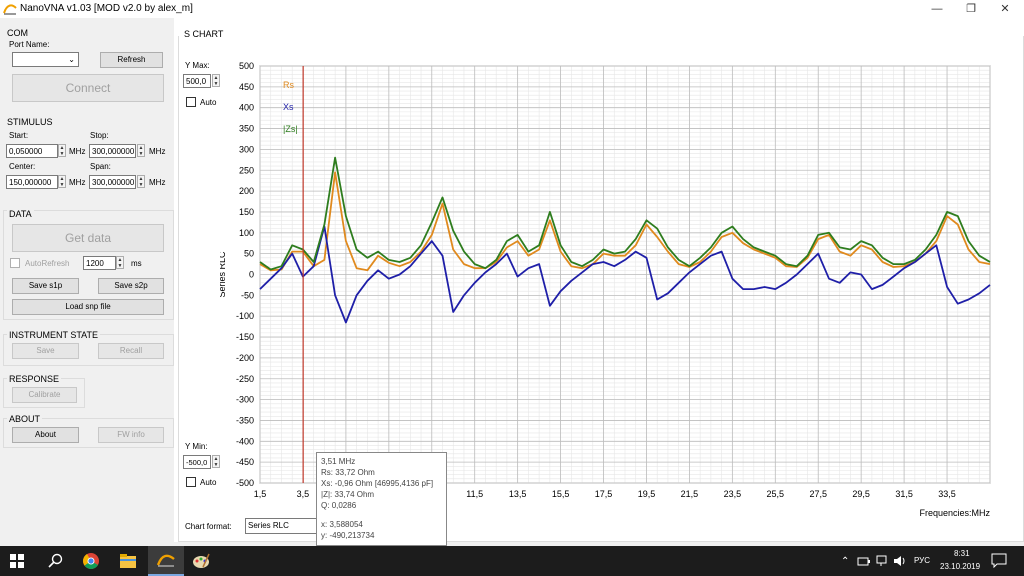  I want to click on volume-icon, so click(900, 561).